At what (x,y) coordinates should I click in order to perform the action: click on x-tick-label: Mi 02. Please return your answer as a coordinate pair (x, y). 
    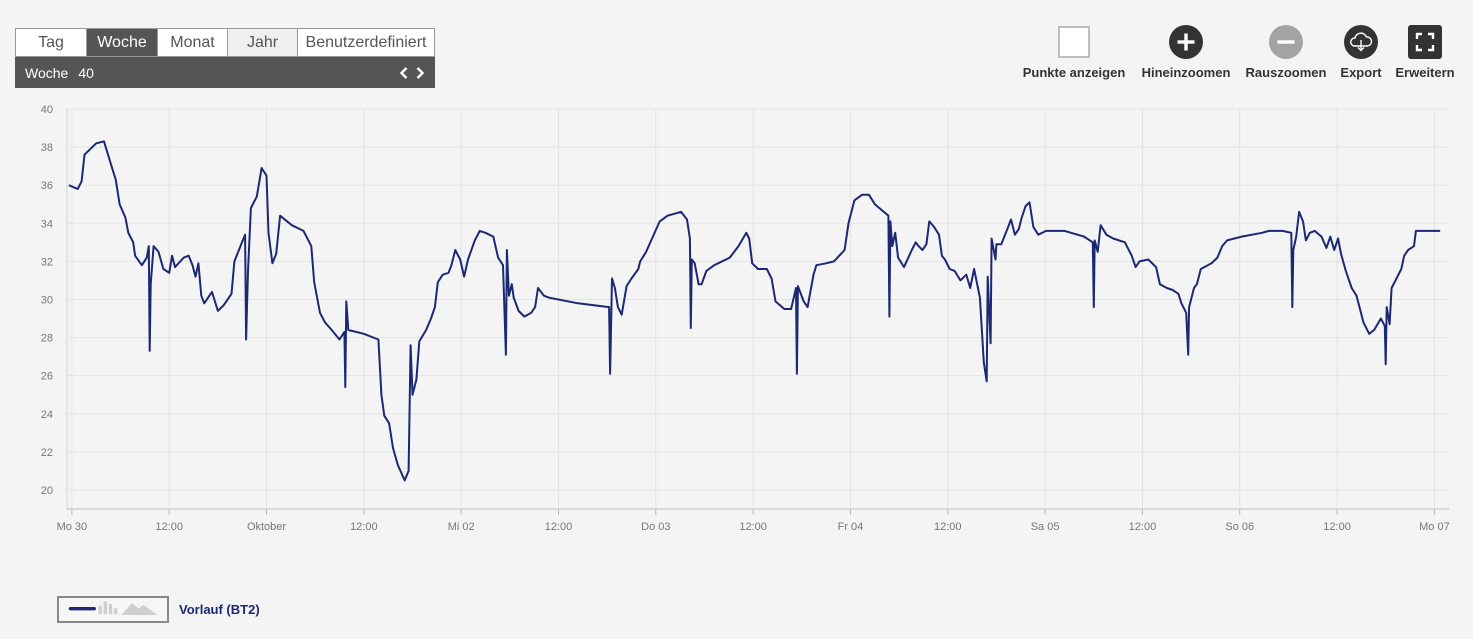
    Looking at the image, I should click on (461, 527).